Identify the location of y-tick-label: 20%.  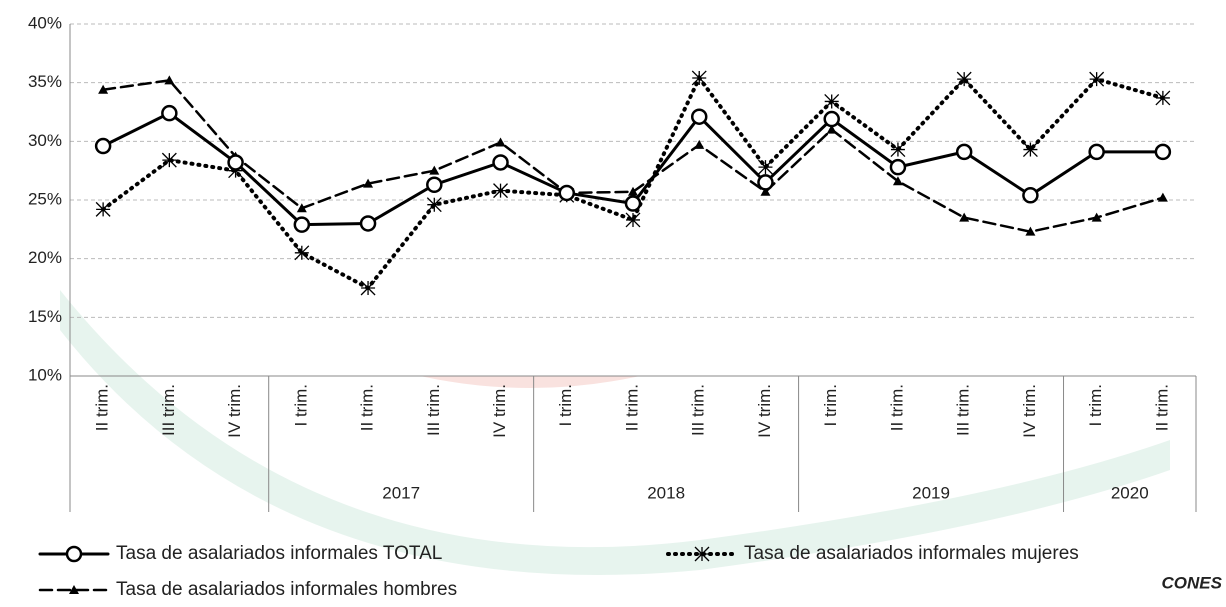
(45, 257).